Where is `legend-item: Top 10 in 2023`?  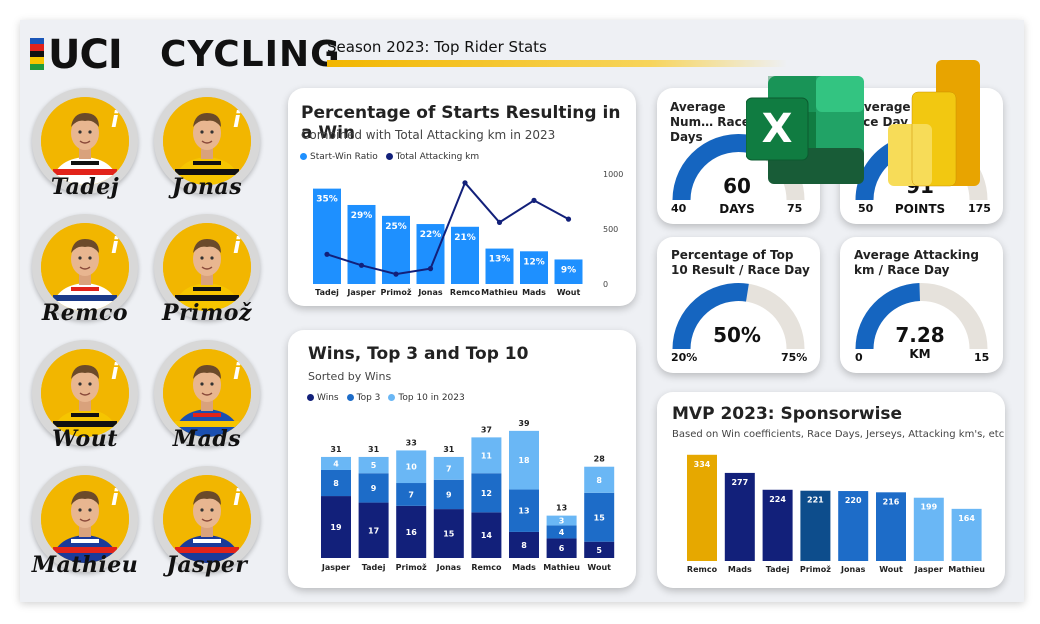
legend-item: Top 10 in 2023 is located at coordinates (426, 398).